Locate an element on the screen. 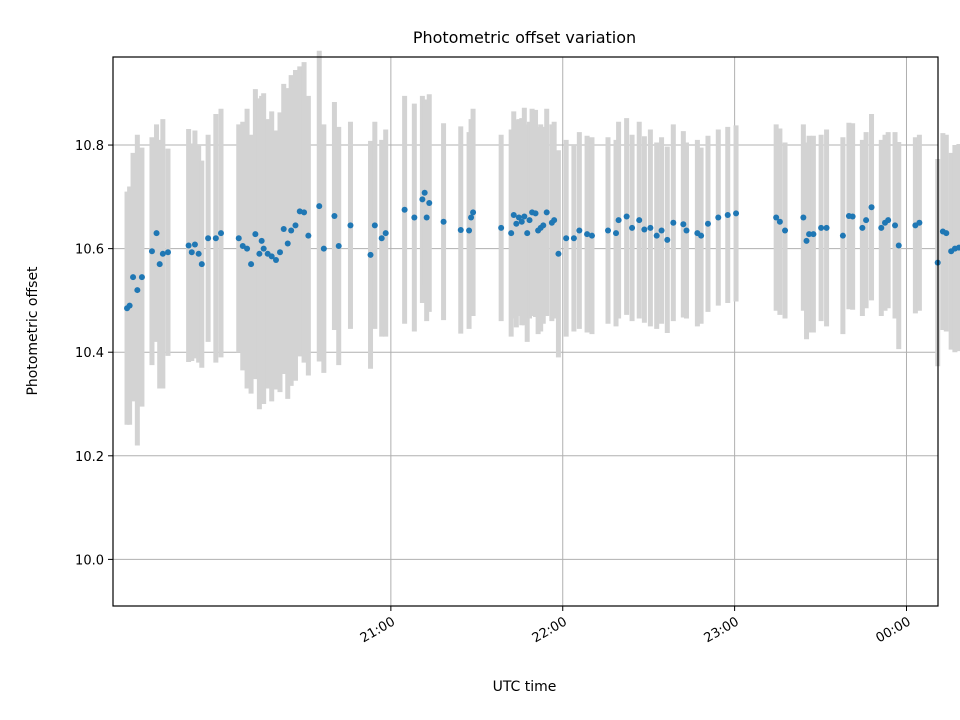  chart-title: Photometric offset variation is located at coordinates (524, 37).